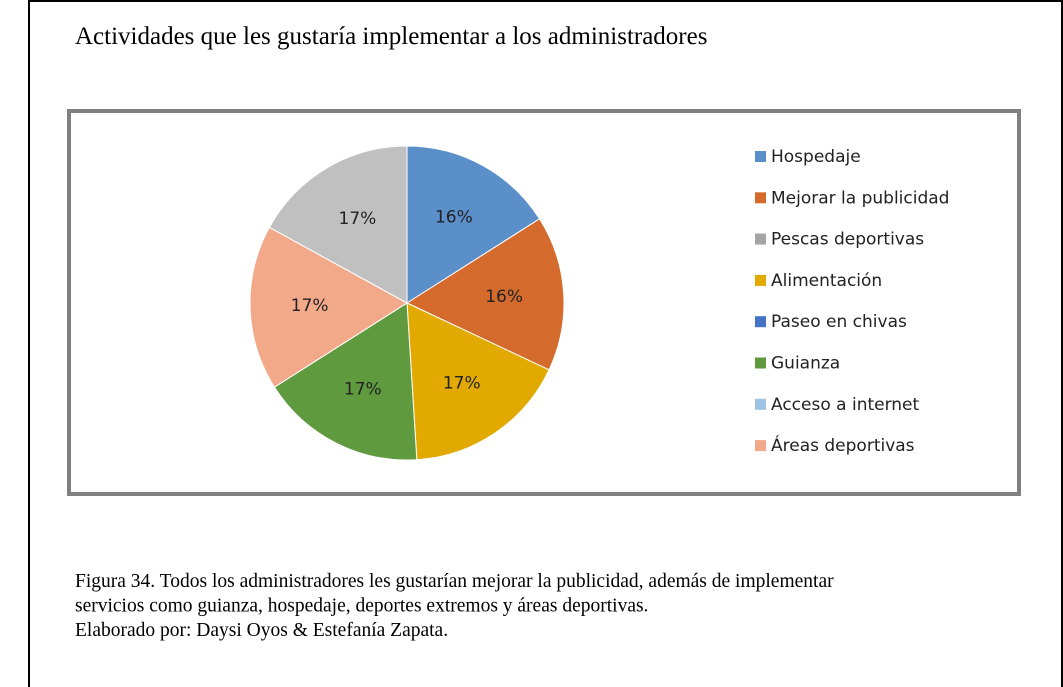  What do you see at coordinates (860, 198) in the screenshot?
I see `legend-label: Mejorar la publicidad` at bounding box center [860, 198].